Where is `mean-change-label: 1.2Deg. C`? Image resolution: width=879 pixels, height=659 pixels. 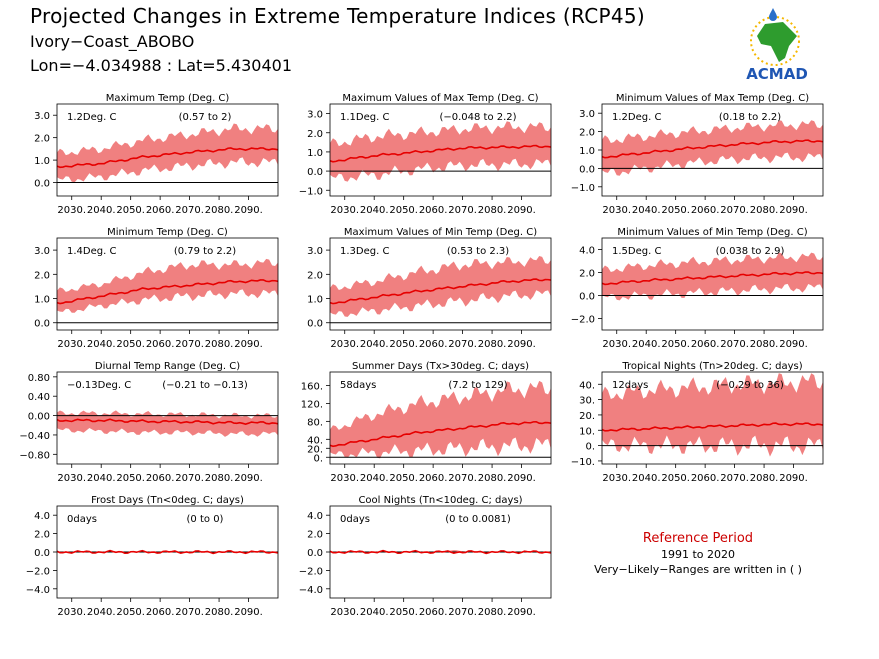 mean-change-label: 1.2Deg. C is located at coordinates (91, 117).